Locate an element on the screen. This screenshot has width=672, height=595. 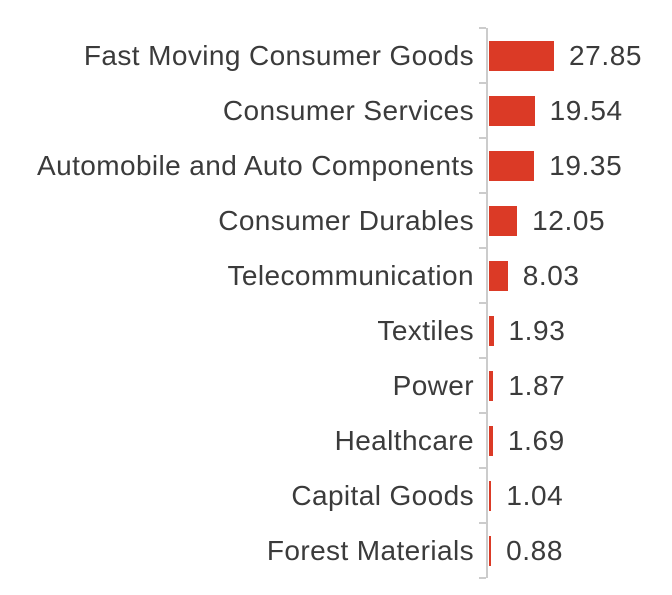
chart-row: Capital Goods 1.04 is located at coordinates (336, 495).